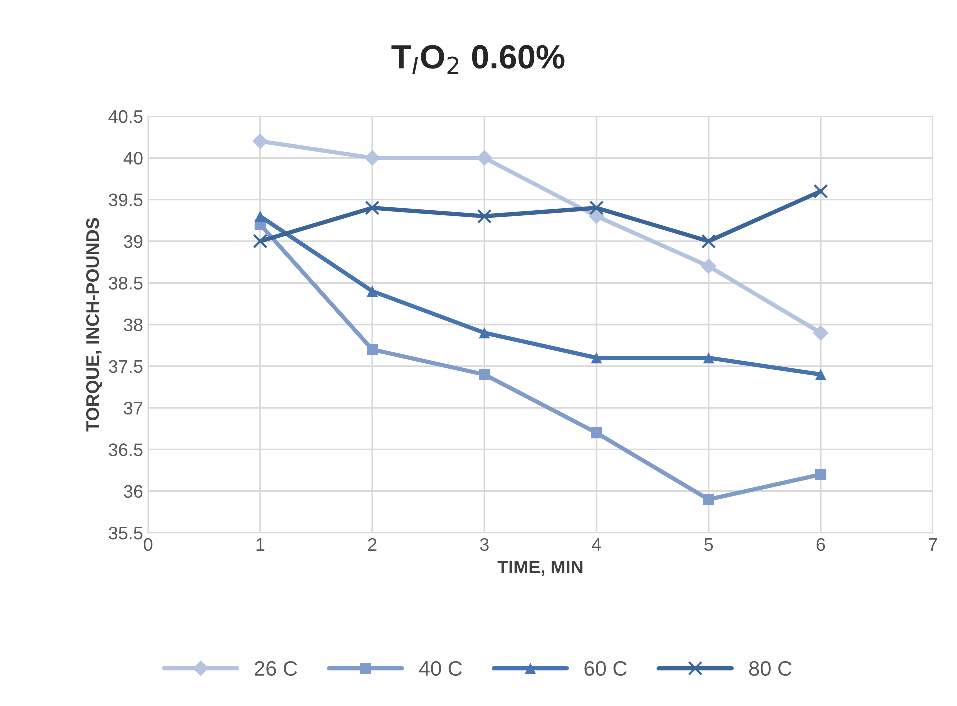 Image resolution: width=957 pixels, height=706 pixels. What do you see at coordinates (933, 544) in the screenshot?
I see `x-tick-label: 7` at bounding box center [933, 544].